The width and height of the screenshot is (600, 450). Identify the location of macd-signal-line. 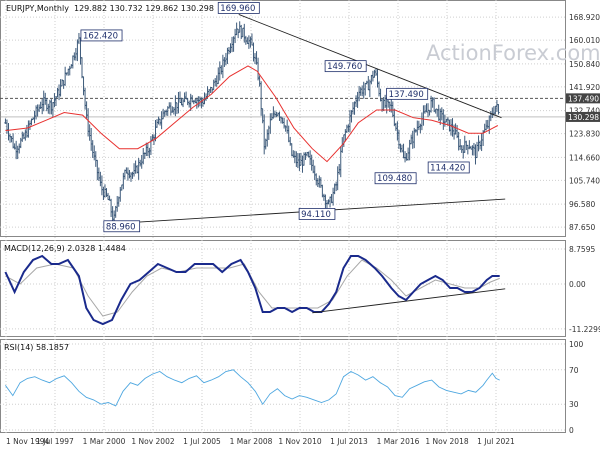
(252, 288).